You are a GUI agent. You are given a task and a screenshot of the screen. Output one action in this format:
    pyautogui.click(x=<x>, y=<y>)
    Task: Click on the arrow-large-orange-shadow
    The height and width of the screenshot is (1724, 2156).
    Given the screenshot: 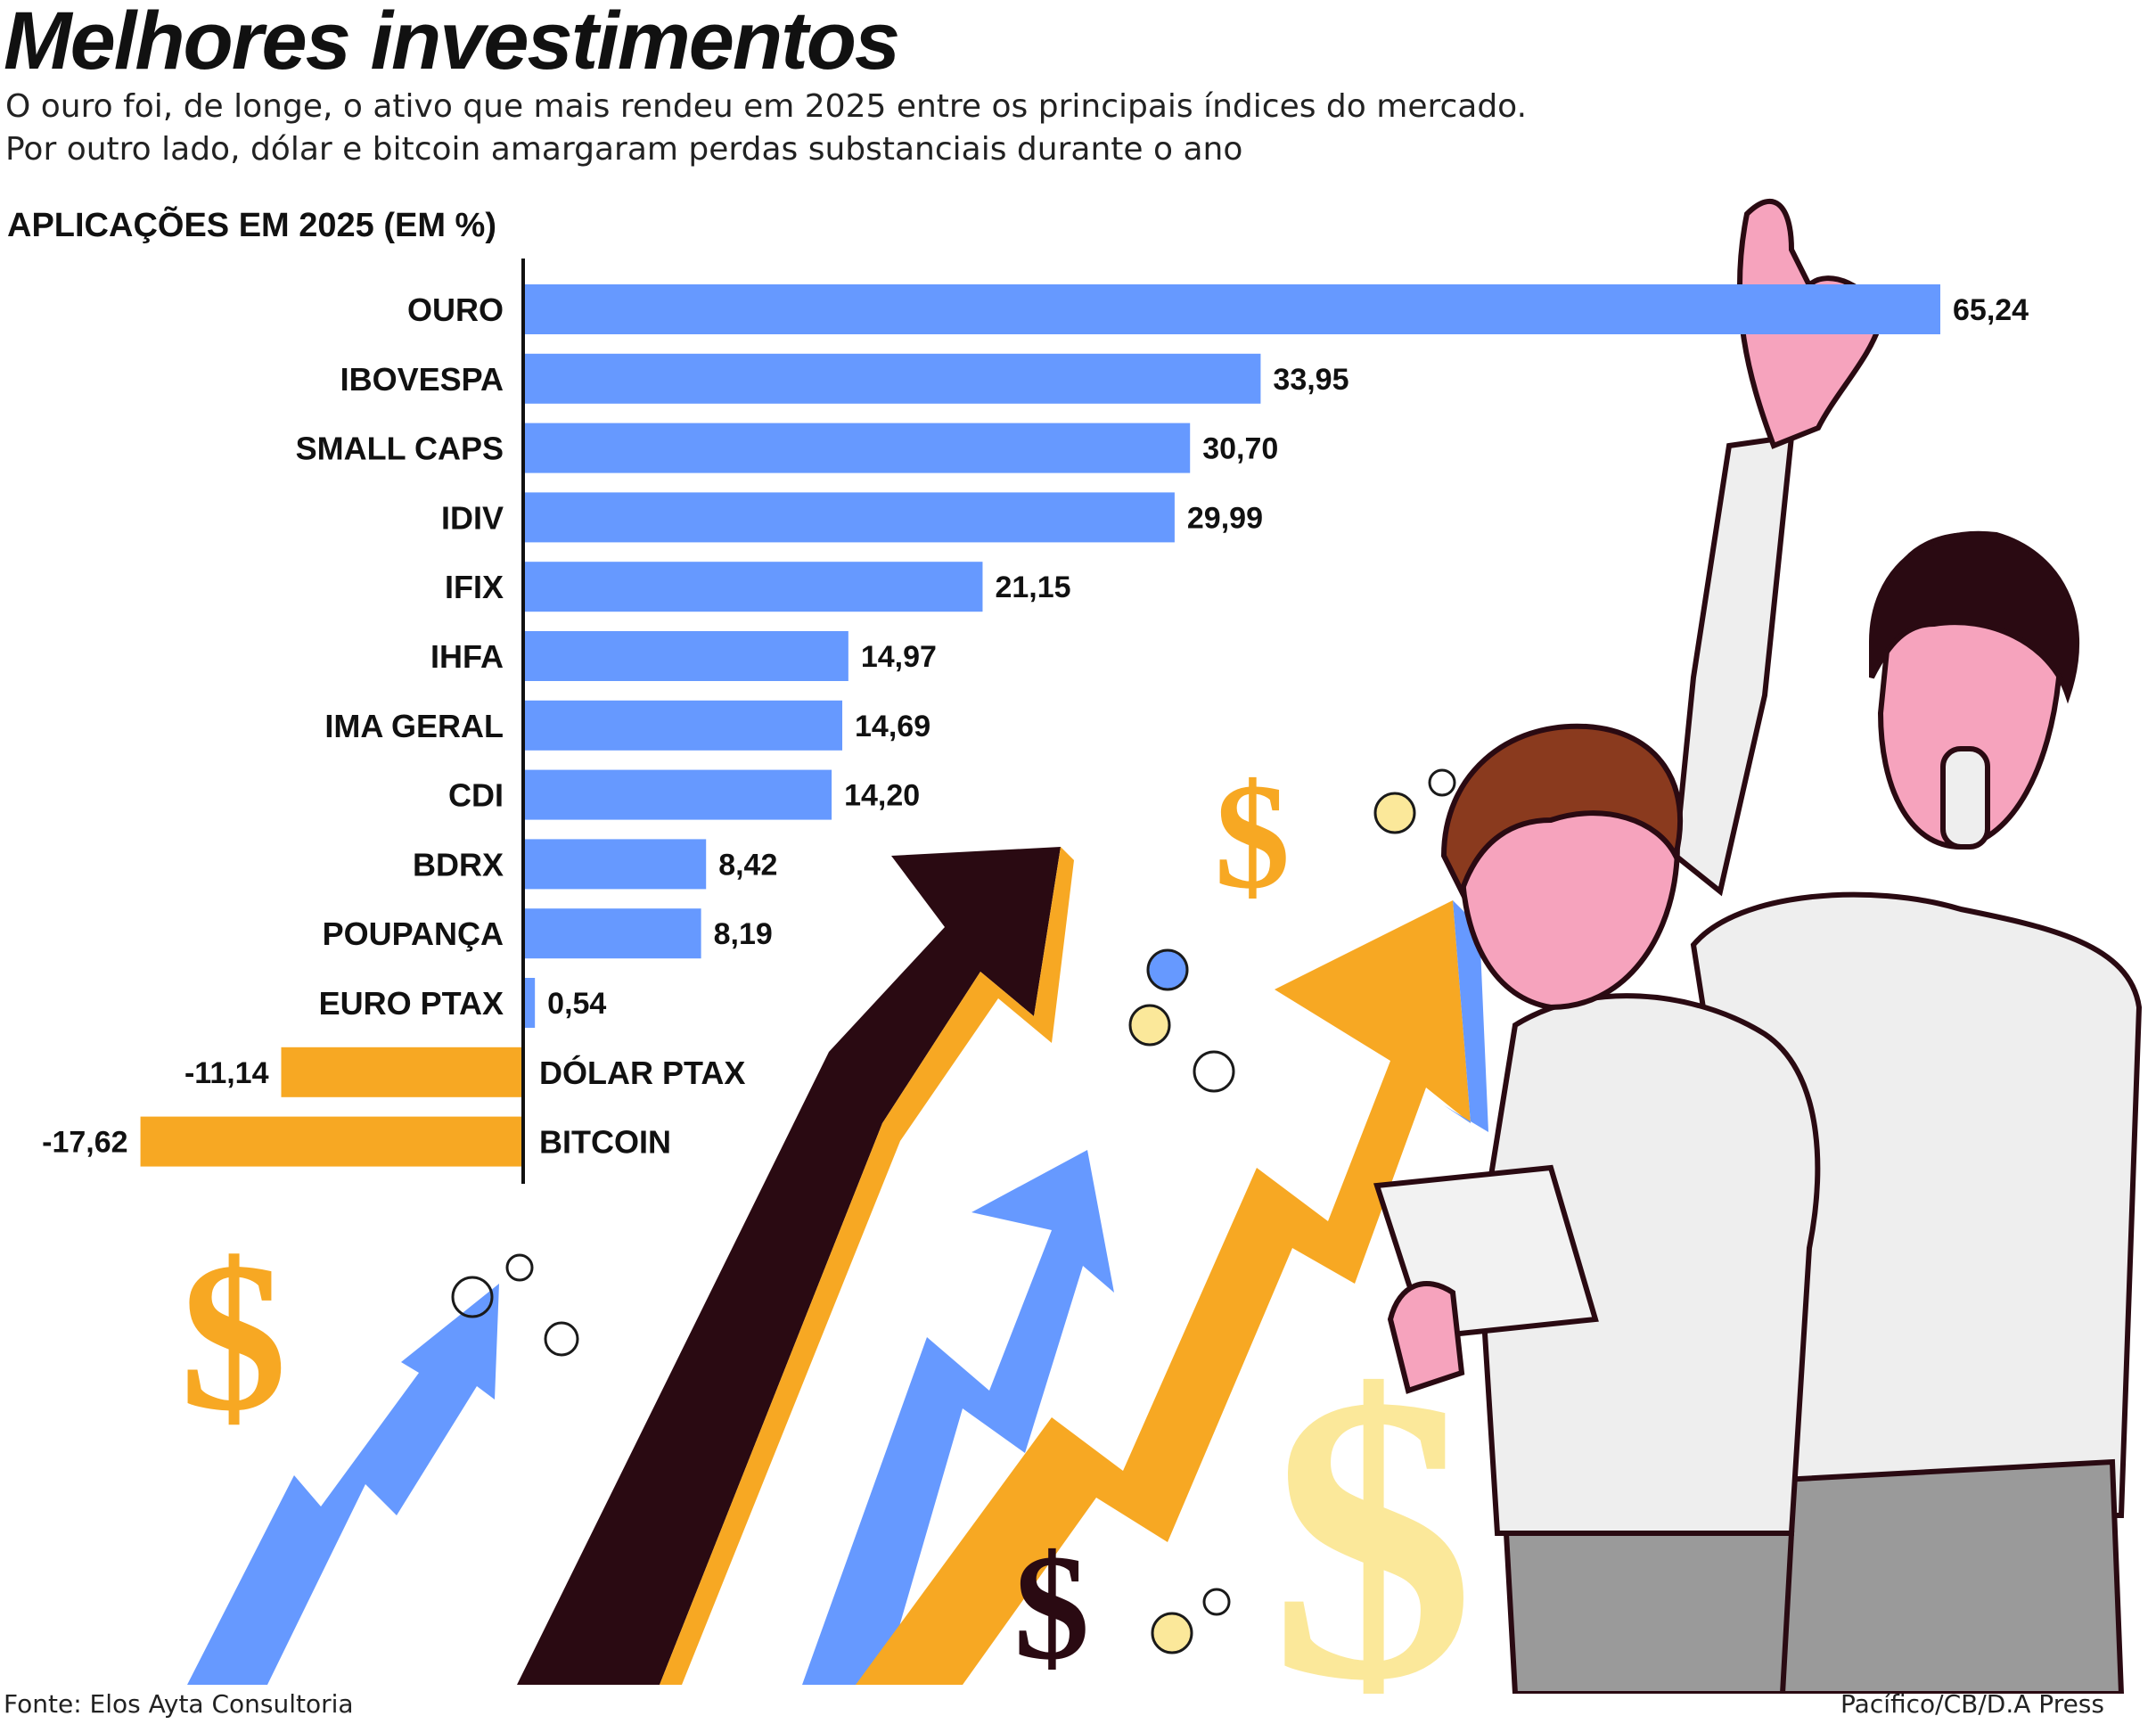 What is the action you would take?
    pyautogui.click(x=1466, y=1016)
    